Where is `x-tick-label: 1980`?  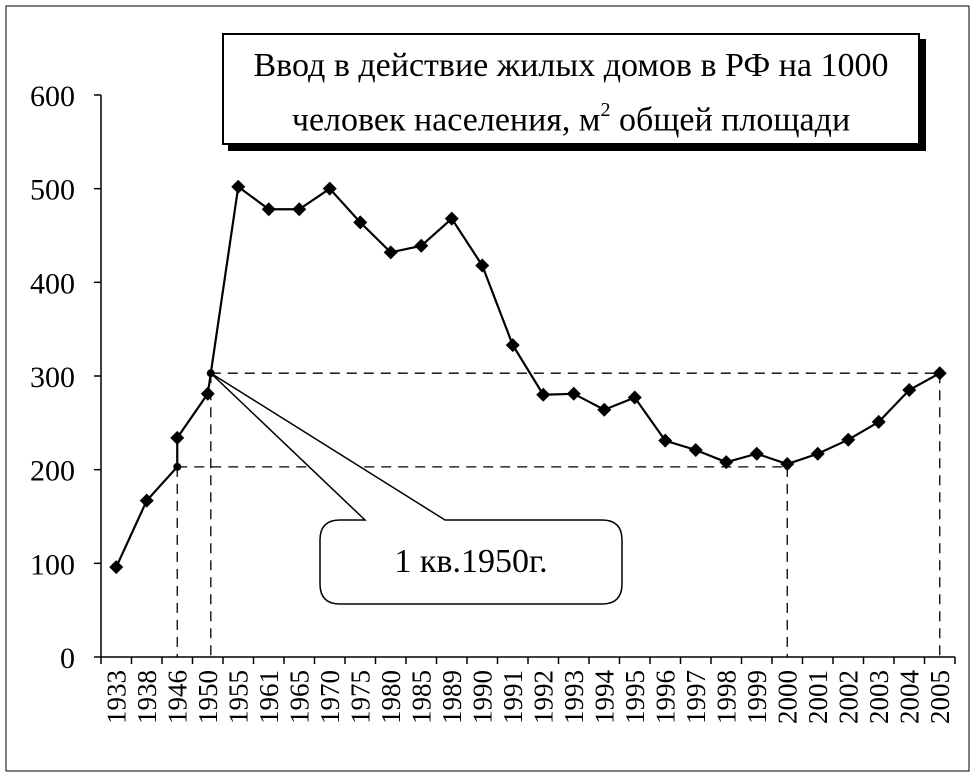
x-tick-label: 1980 is located at coordinates (391, 697).